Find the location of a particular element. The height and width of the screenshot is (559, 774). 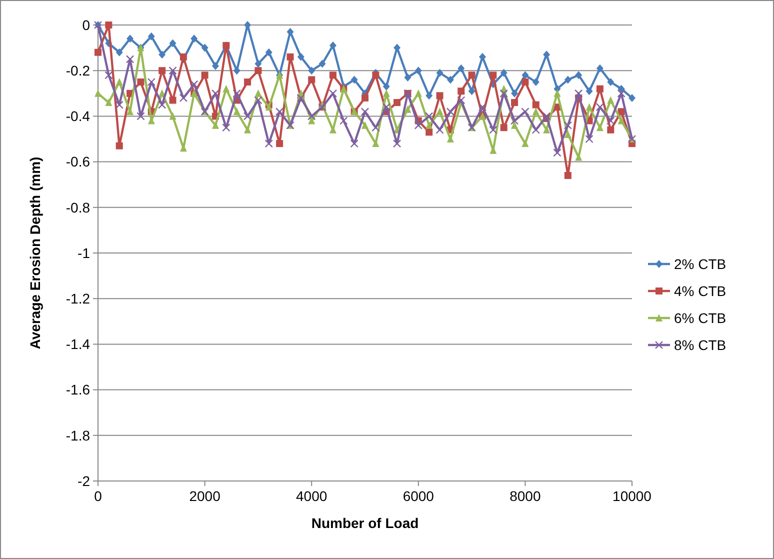

legend-label: 6% CTB is located at coordinates (700, 318).